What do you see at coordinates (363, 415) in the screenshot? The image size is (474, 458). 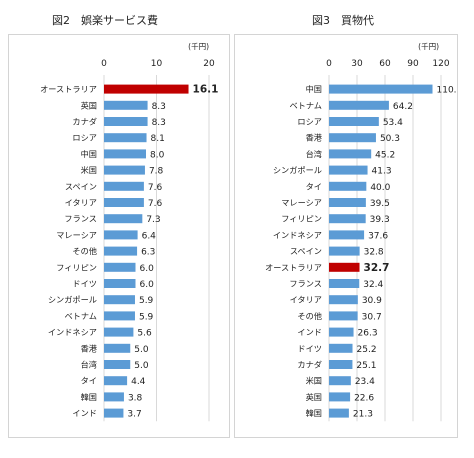 I see `value-label: 21.3` at bounding box center [363, 415].